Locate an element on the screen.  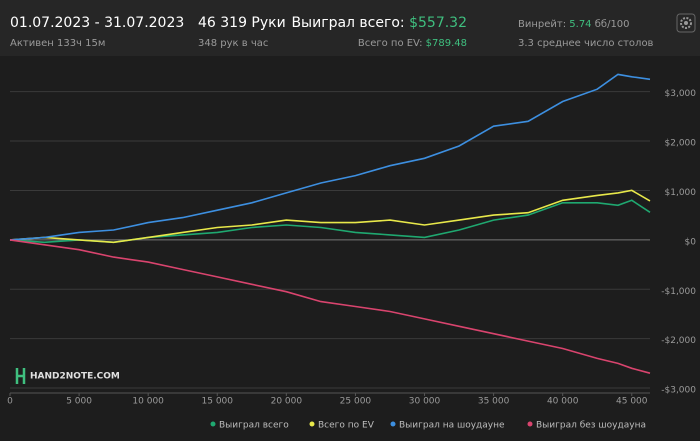
settings-gear is located at coordinates (686, 23).